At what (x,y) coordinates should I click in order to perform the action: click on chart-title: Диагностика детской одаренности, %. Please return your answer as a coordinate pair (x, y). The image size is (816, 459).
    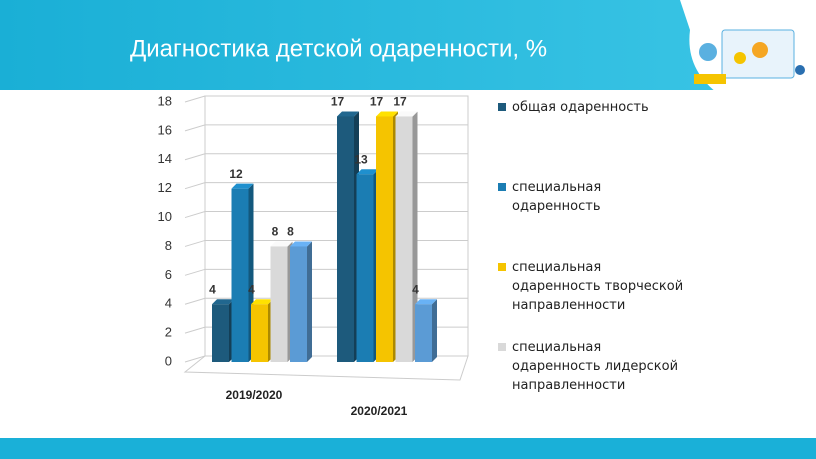
    Looking at the image, I should click on (338, 48).